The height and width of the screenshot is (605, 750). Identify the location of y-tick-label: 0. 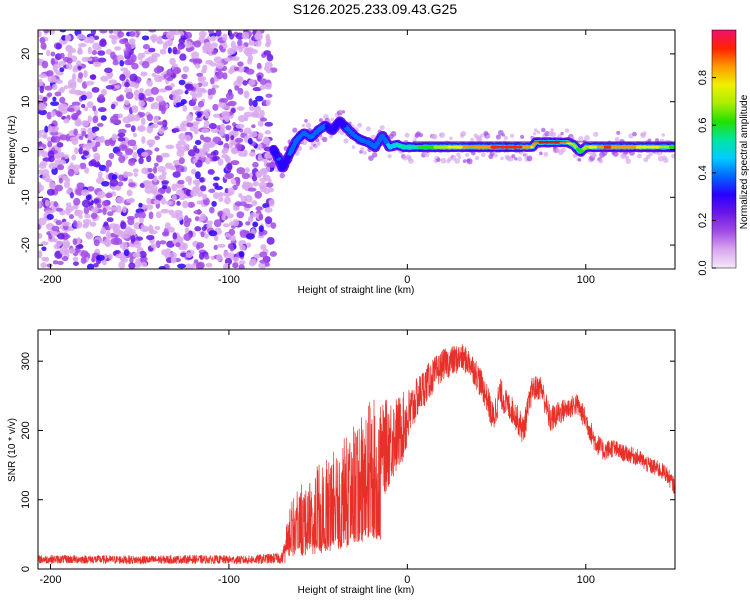
(26, 149).